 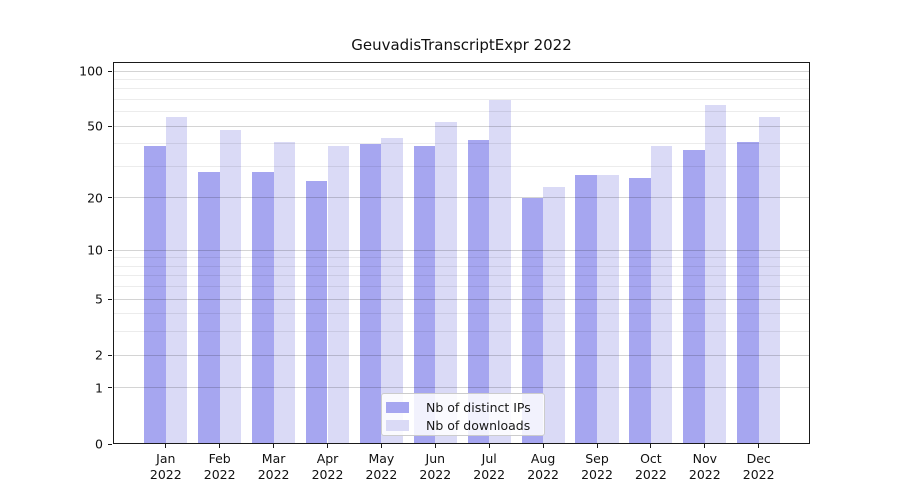 I want to click on legend-label-distinct-ips: Nb of distinct IPs, so click(x=478, y=407).